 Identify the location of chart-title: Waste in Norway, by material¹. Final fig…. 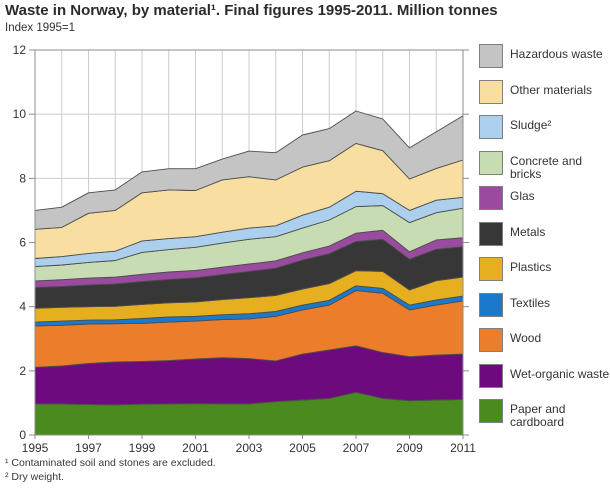
(251, 10).